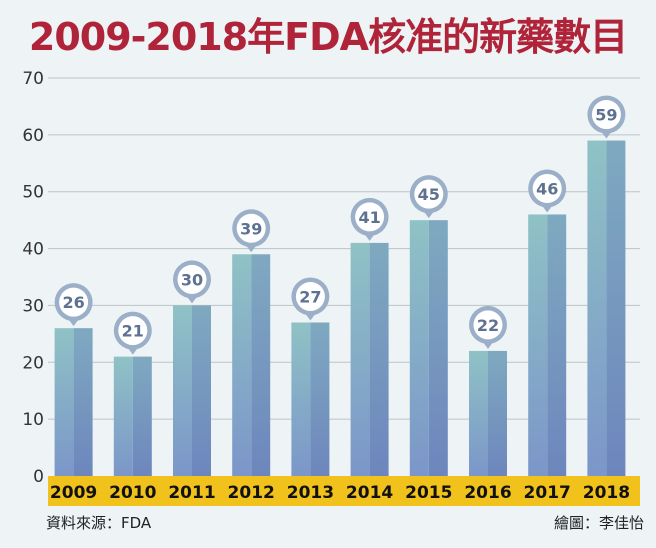 The image size is (656, 548). Describe the element at coordinates (251, 493) in the screenshot. I see `x-tick-label: 2012` at that location.